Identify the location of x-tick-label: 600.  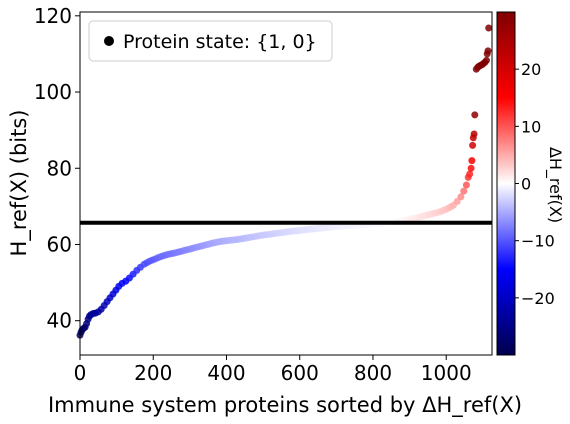
(300, 373).